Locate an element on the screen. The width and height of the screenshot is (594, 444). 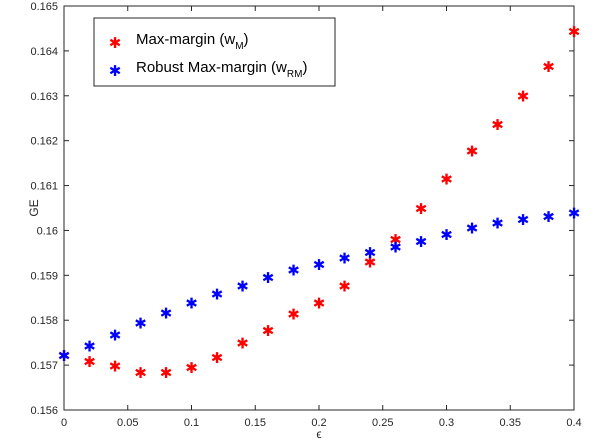
x-tick-label: 0.2 is located at coordinates (318, 423).